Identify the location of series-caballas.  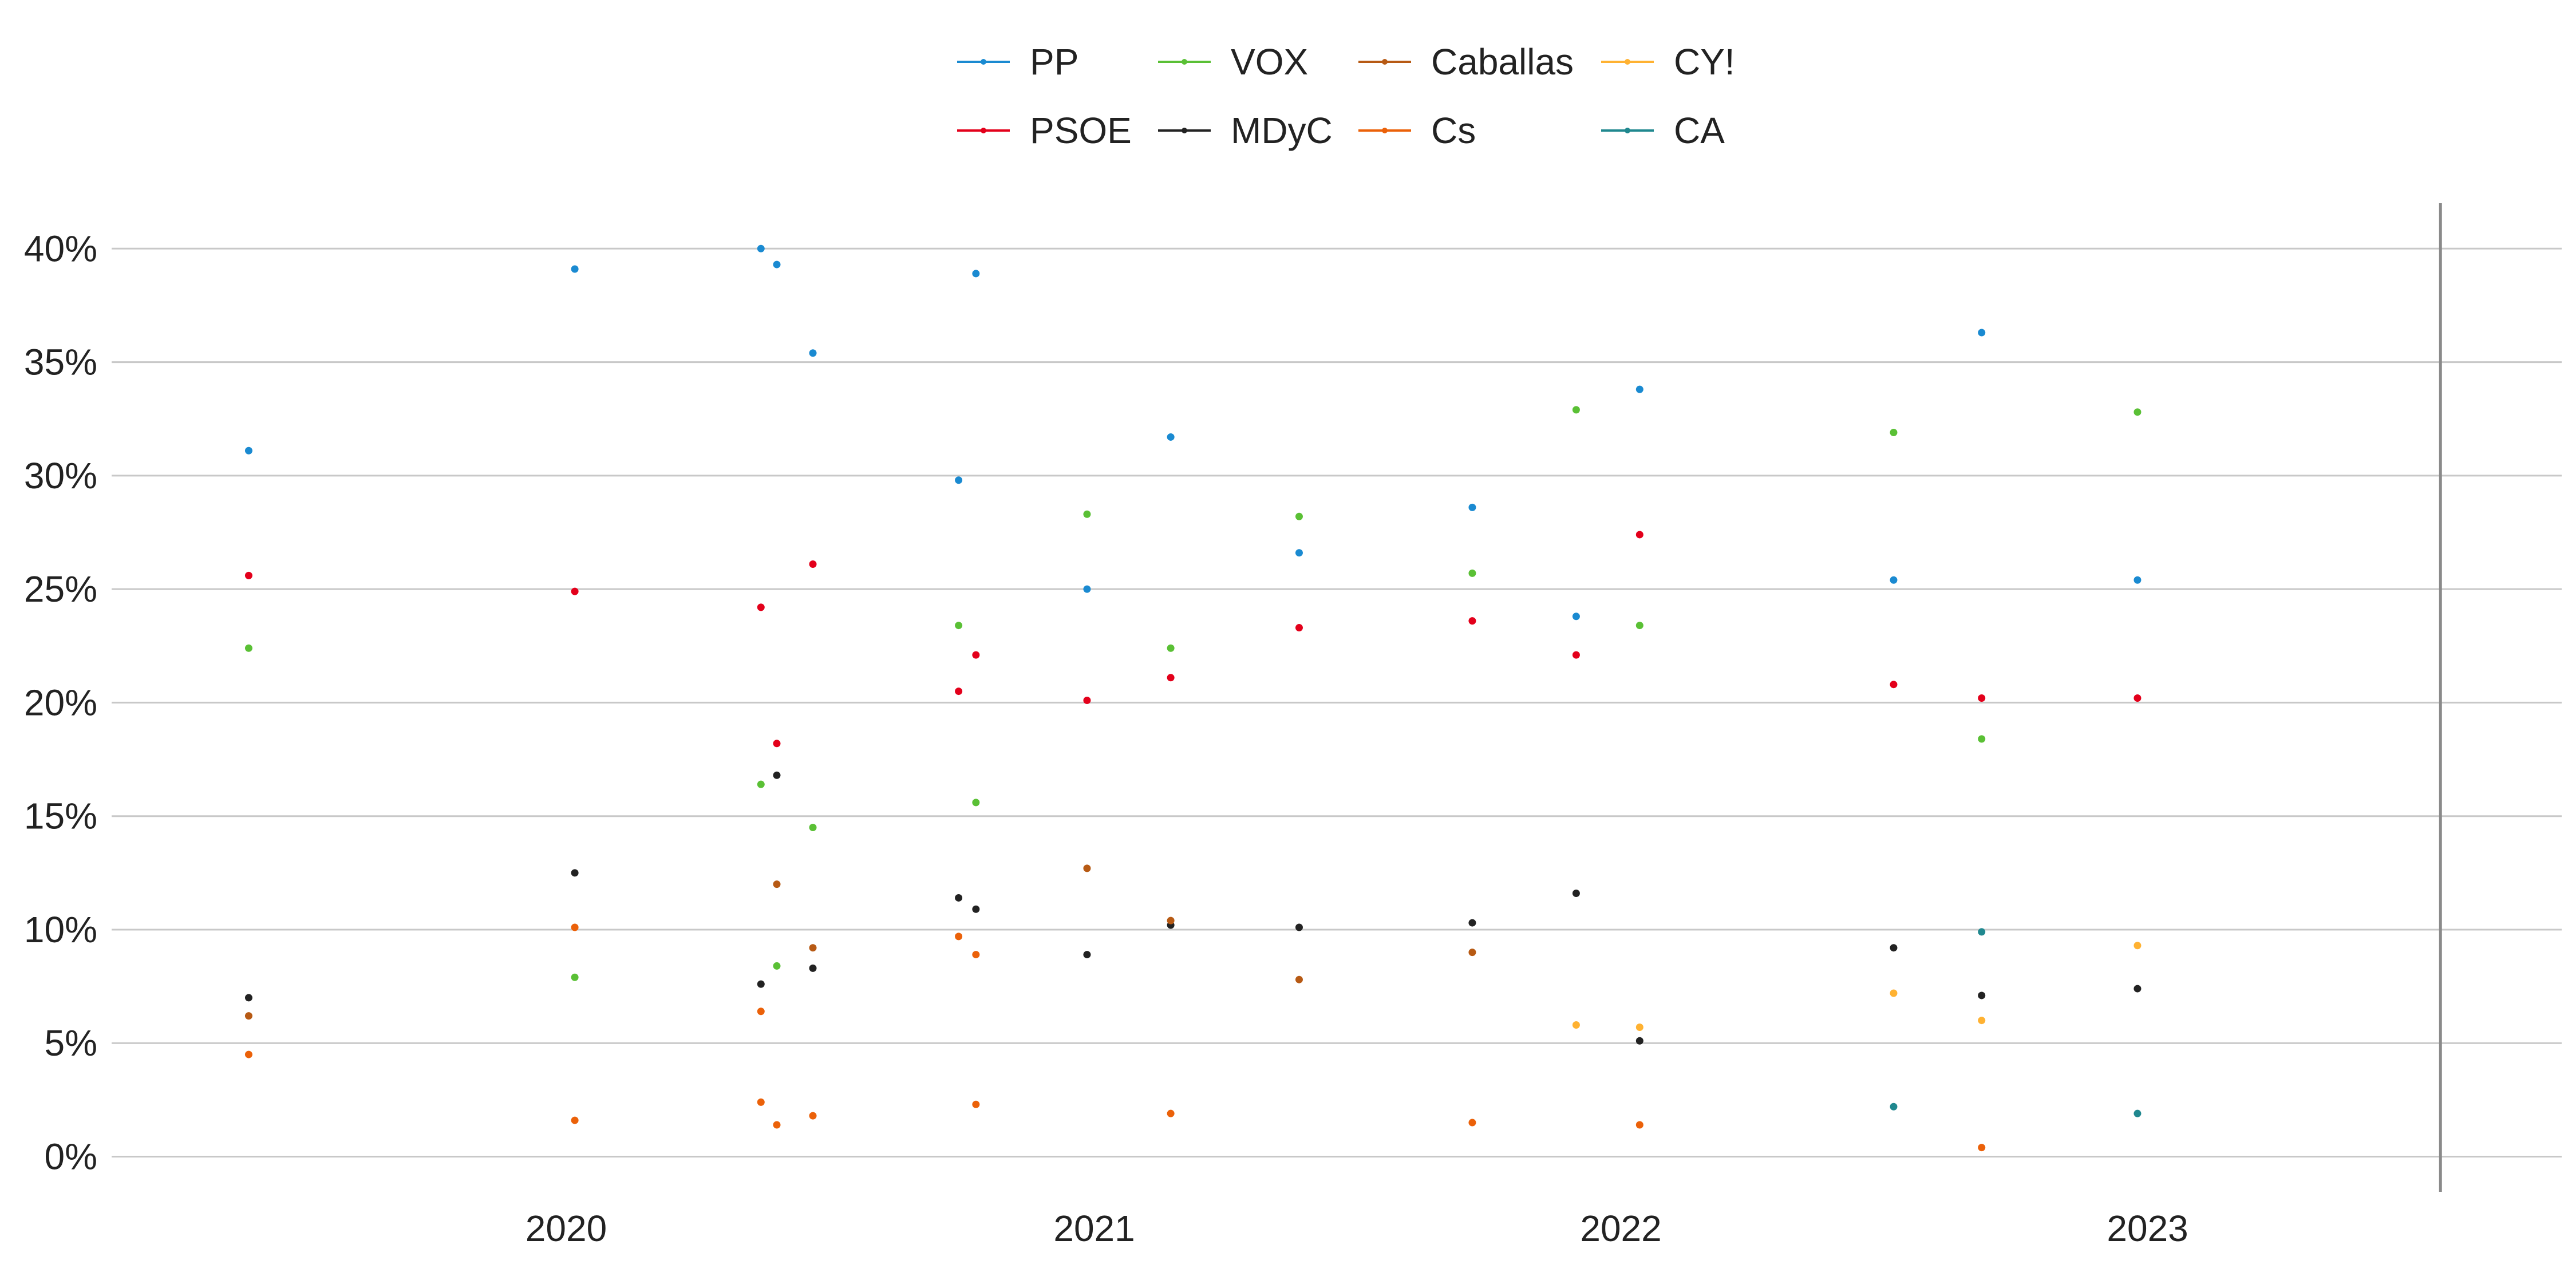
(860, 942).